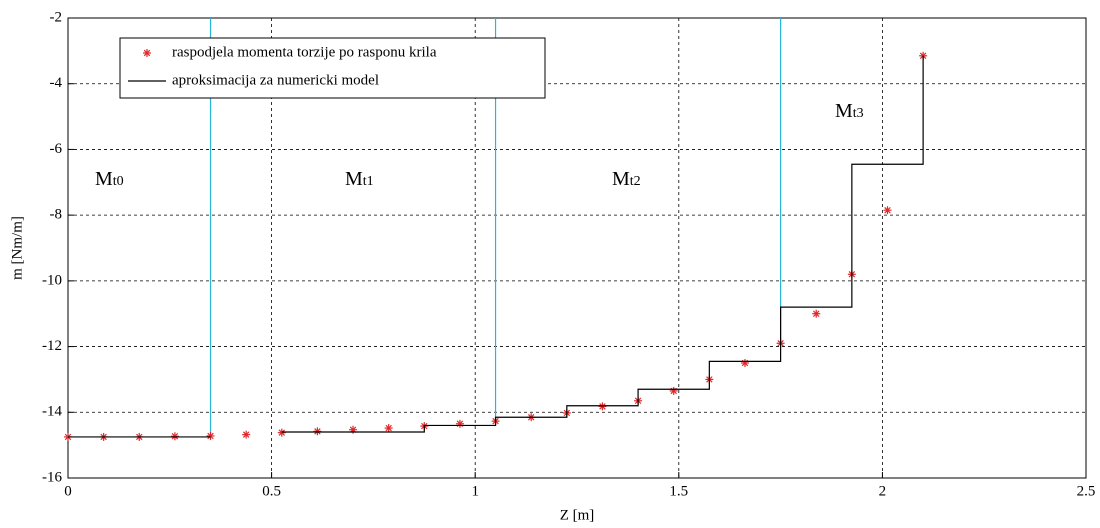 The height and width of the screenshot is (528, 1100). I want to click on annotation: Mt3, so click(849, 111).